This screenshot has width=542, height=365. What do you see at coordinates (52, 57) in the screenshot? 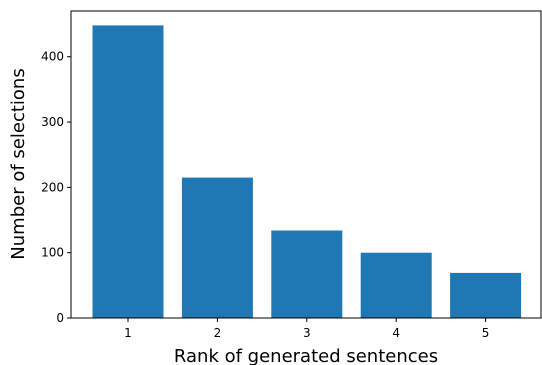
I see `y-tick-label: 400` at bounding box center [52, 57].